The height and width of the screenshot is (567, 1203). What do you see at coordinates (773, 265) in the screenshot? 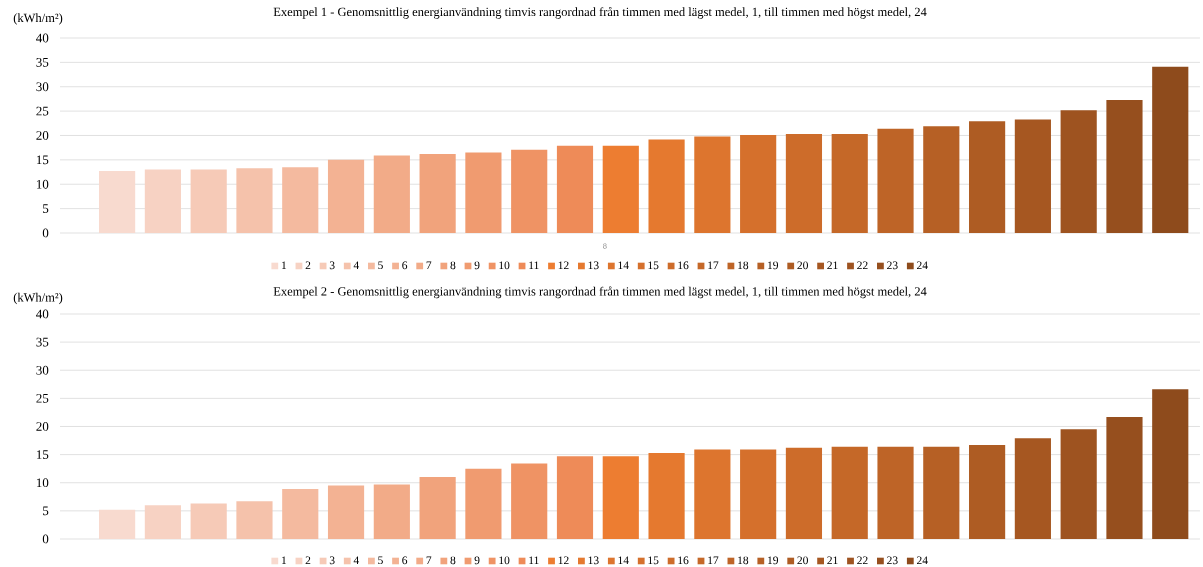
I see `legend-label: 19` at bounding box center [773, 265].